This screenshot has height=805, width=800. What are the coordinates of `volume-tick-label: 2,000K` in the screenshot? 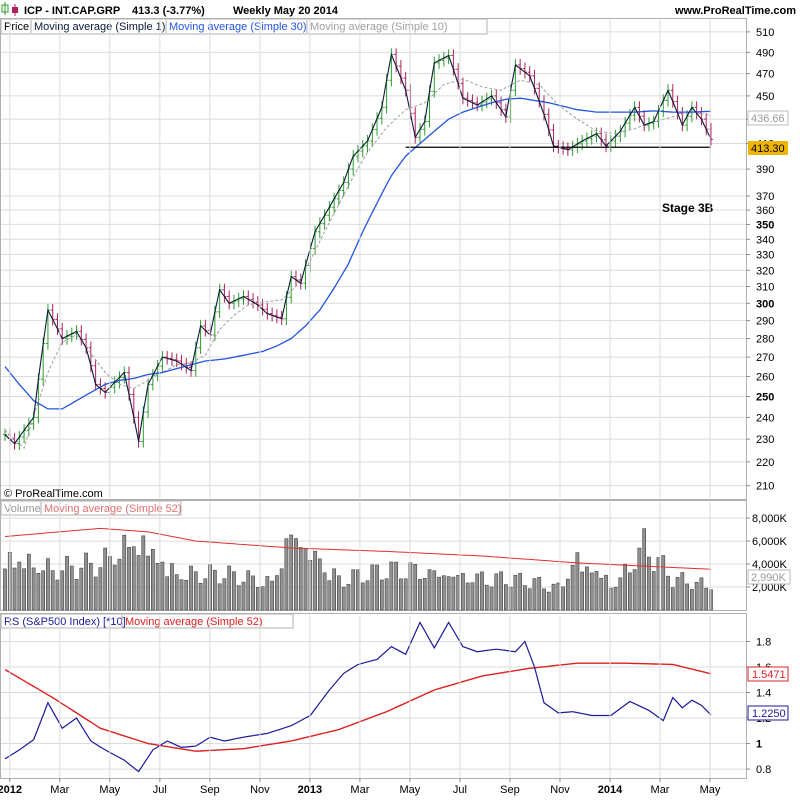 It's located at (770, 588).